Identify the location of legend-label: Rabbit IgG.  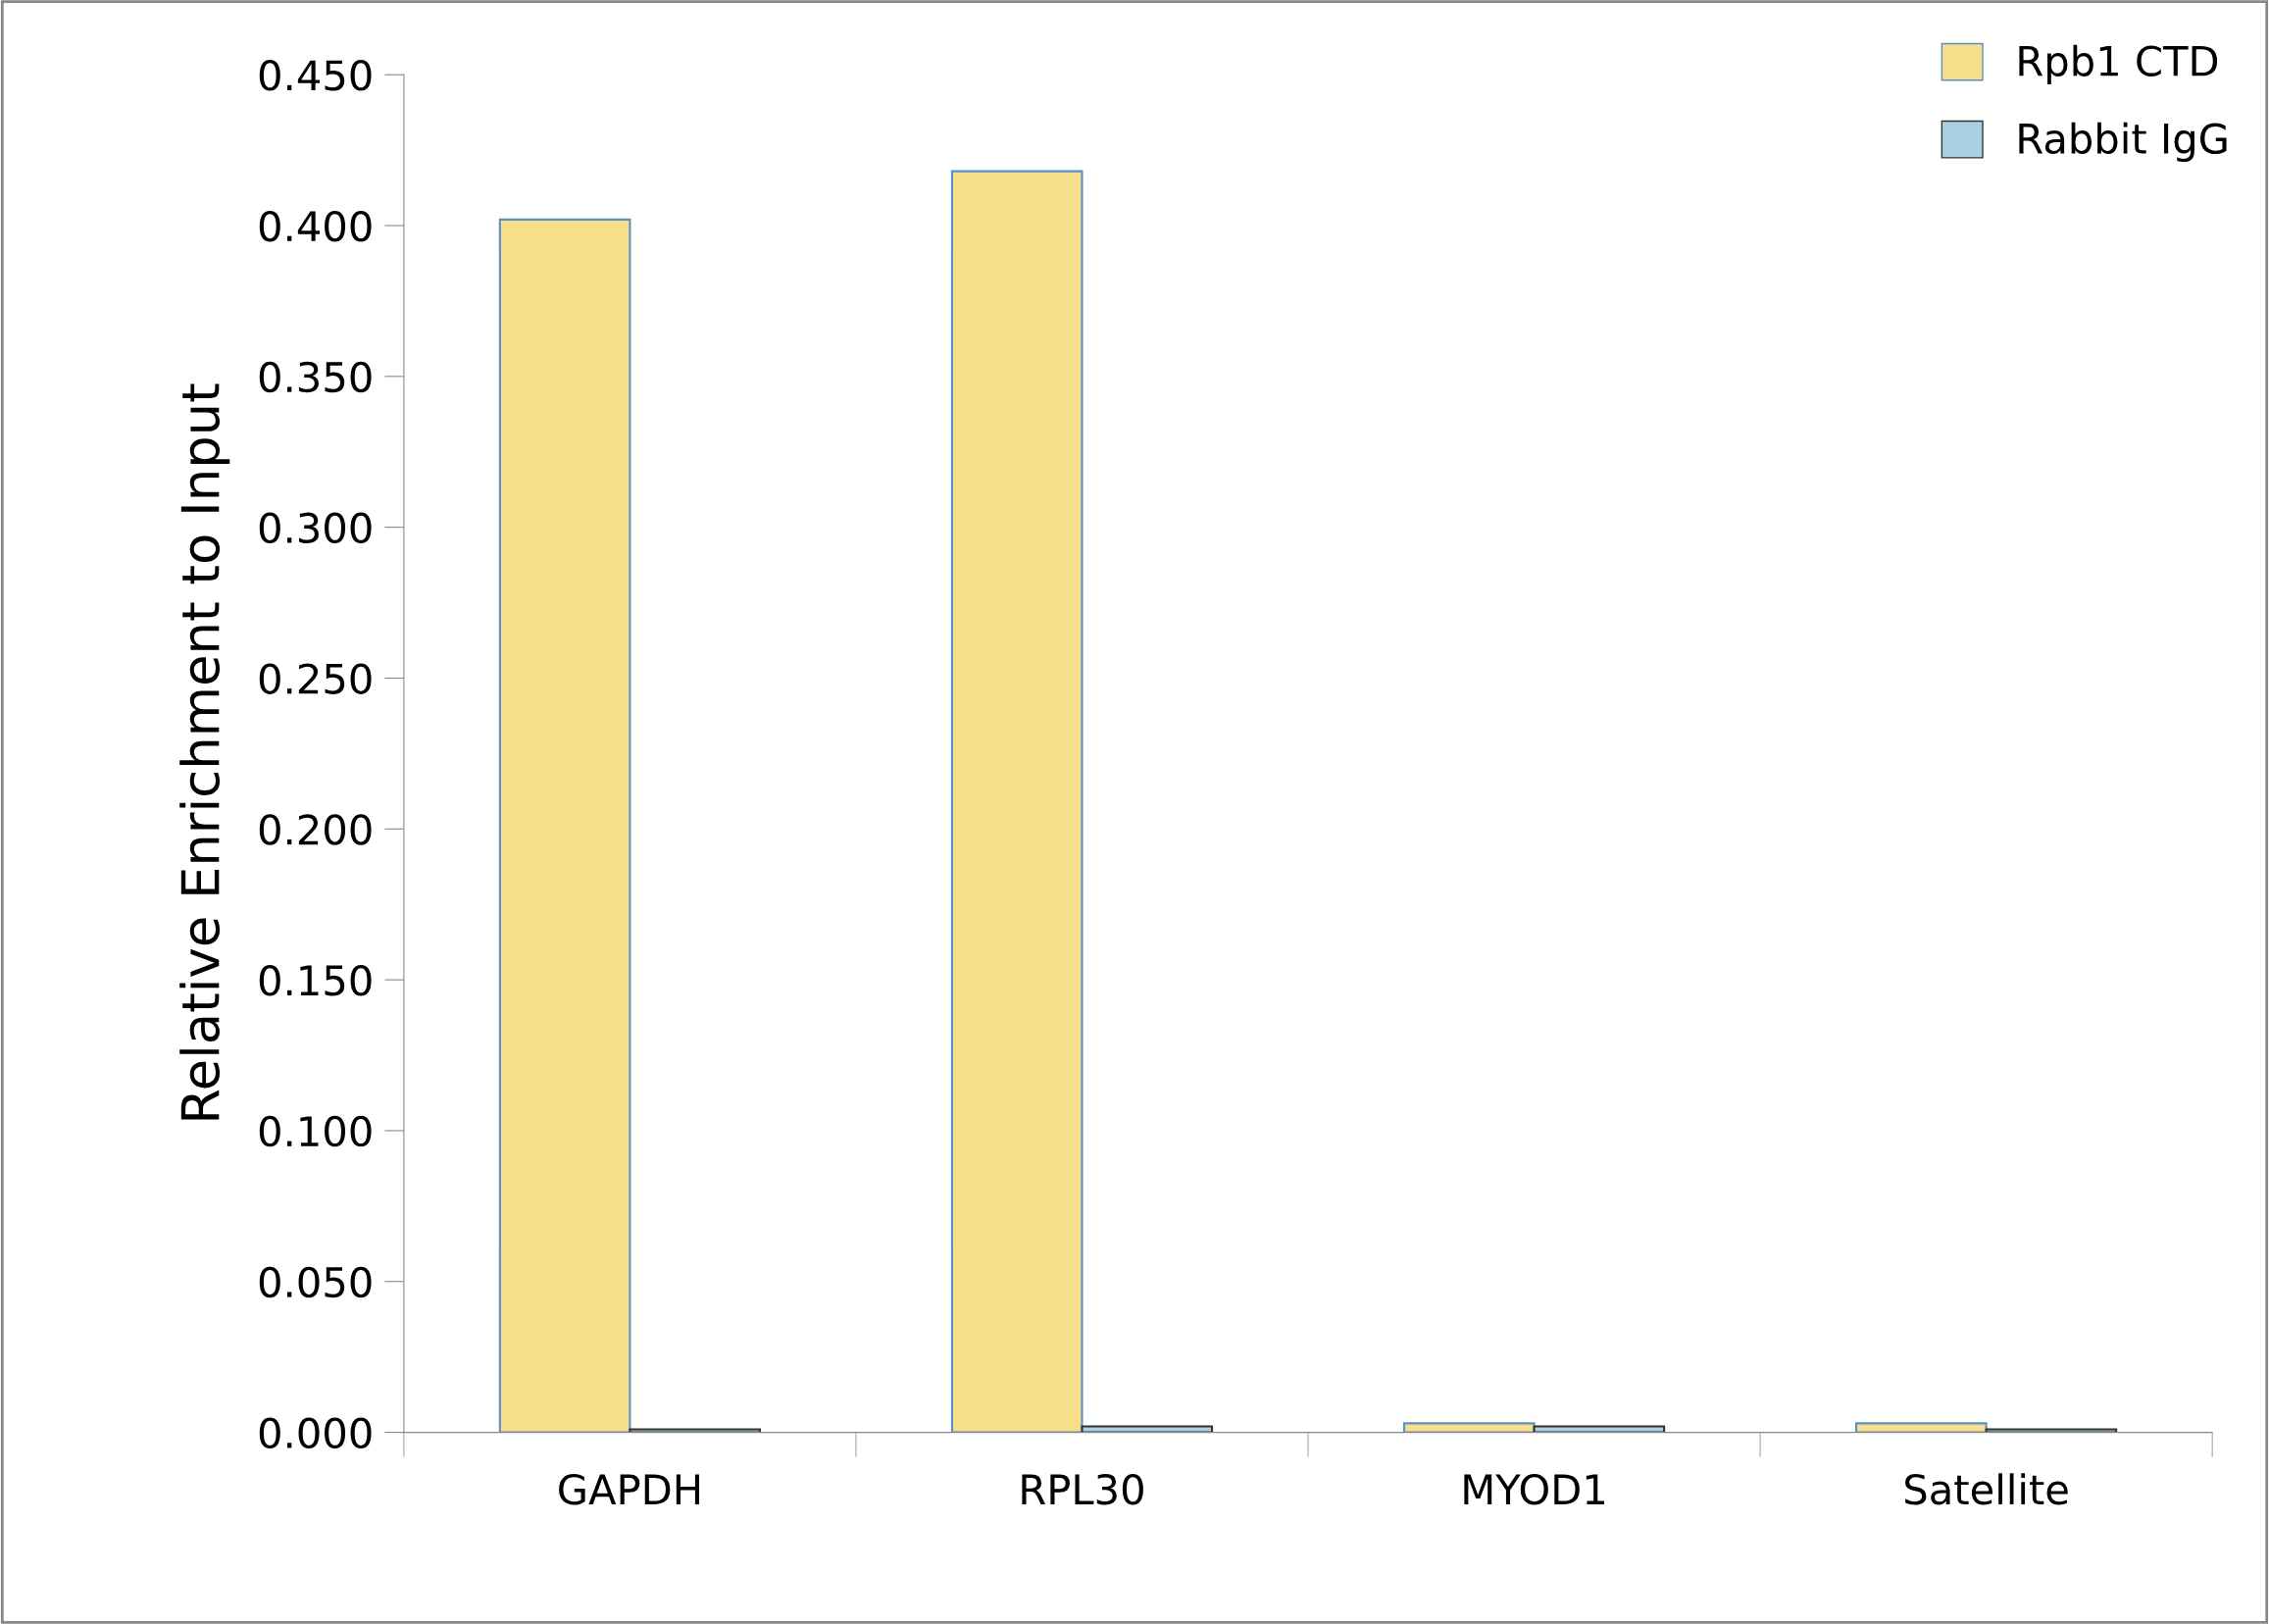
(2123, 142).